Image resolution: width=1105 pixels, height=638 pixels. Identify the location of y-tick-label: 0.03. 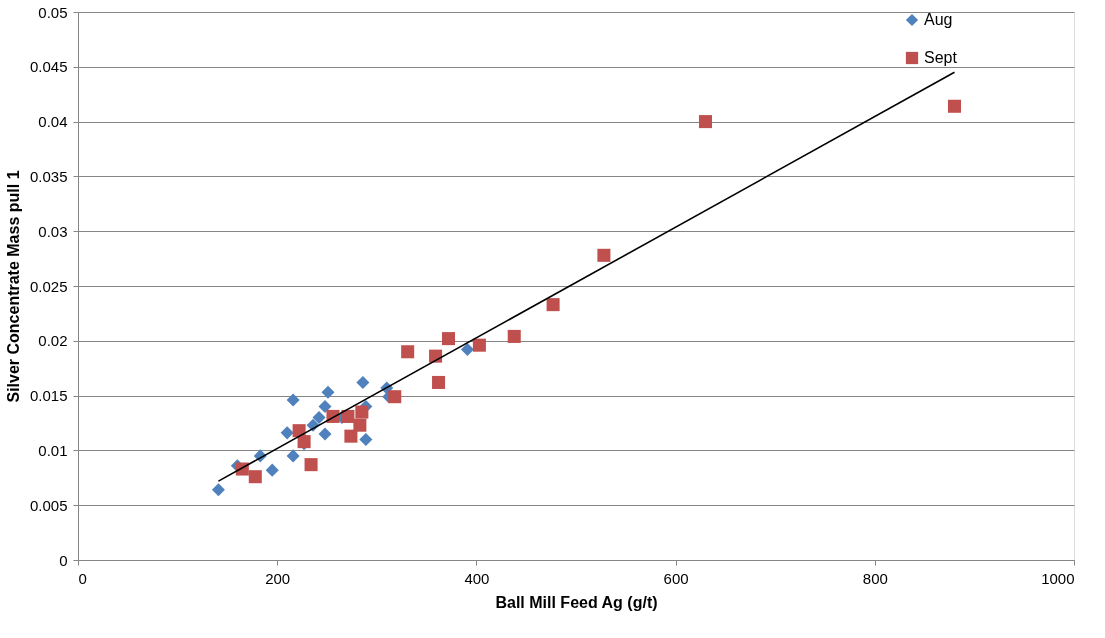
(53, 231).